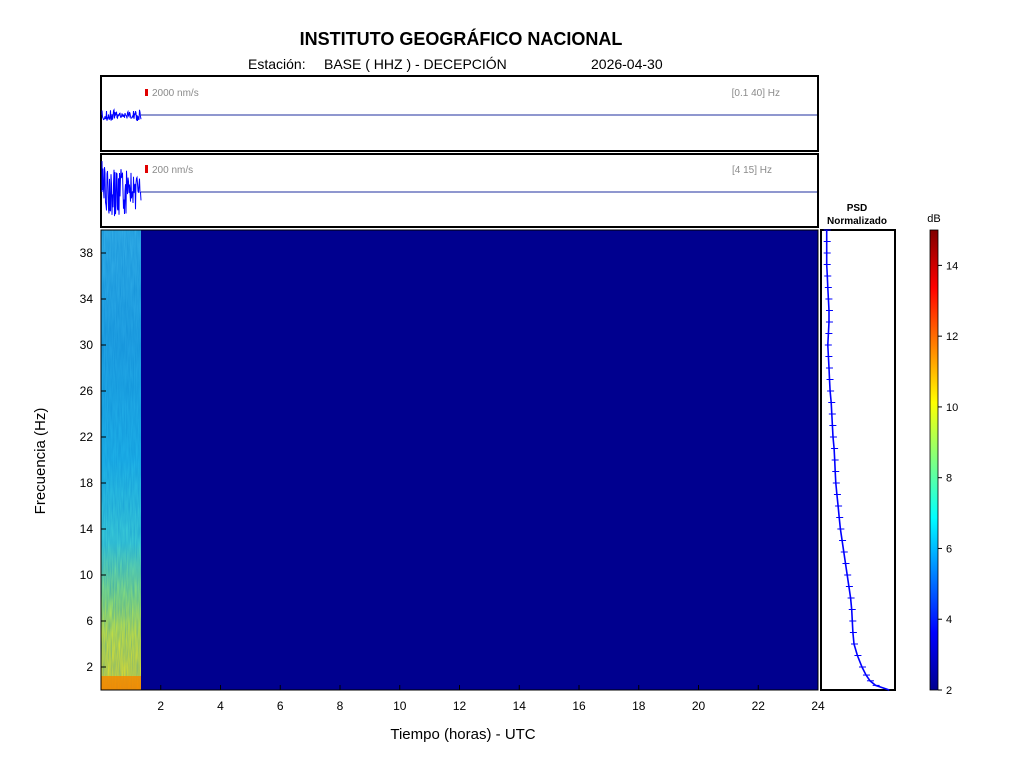 The height and width of the screenshot is (768, 1024). What do you see at coordinates (172, 170) in the screenshot?
I see `scale-label-filtered: 200 nm/s` at bounding box center [172, 170].